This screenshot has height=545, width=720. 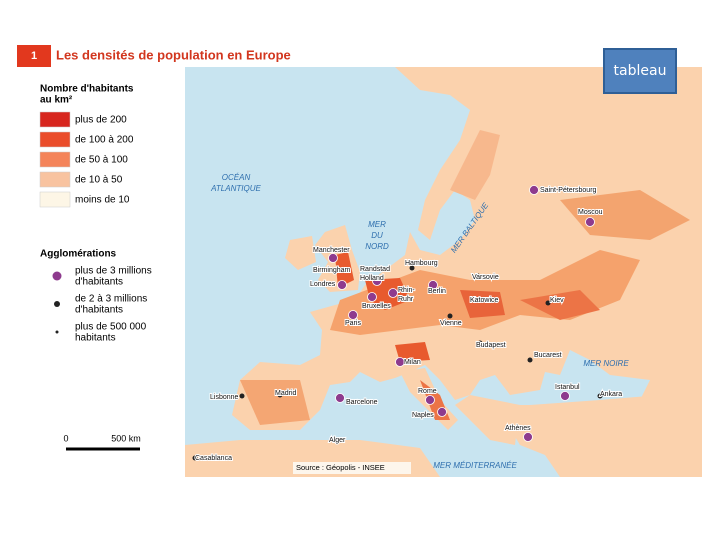 I want to click on sea-name: ATLANTIQUE, so click(x=235, y=188).